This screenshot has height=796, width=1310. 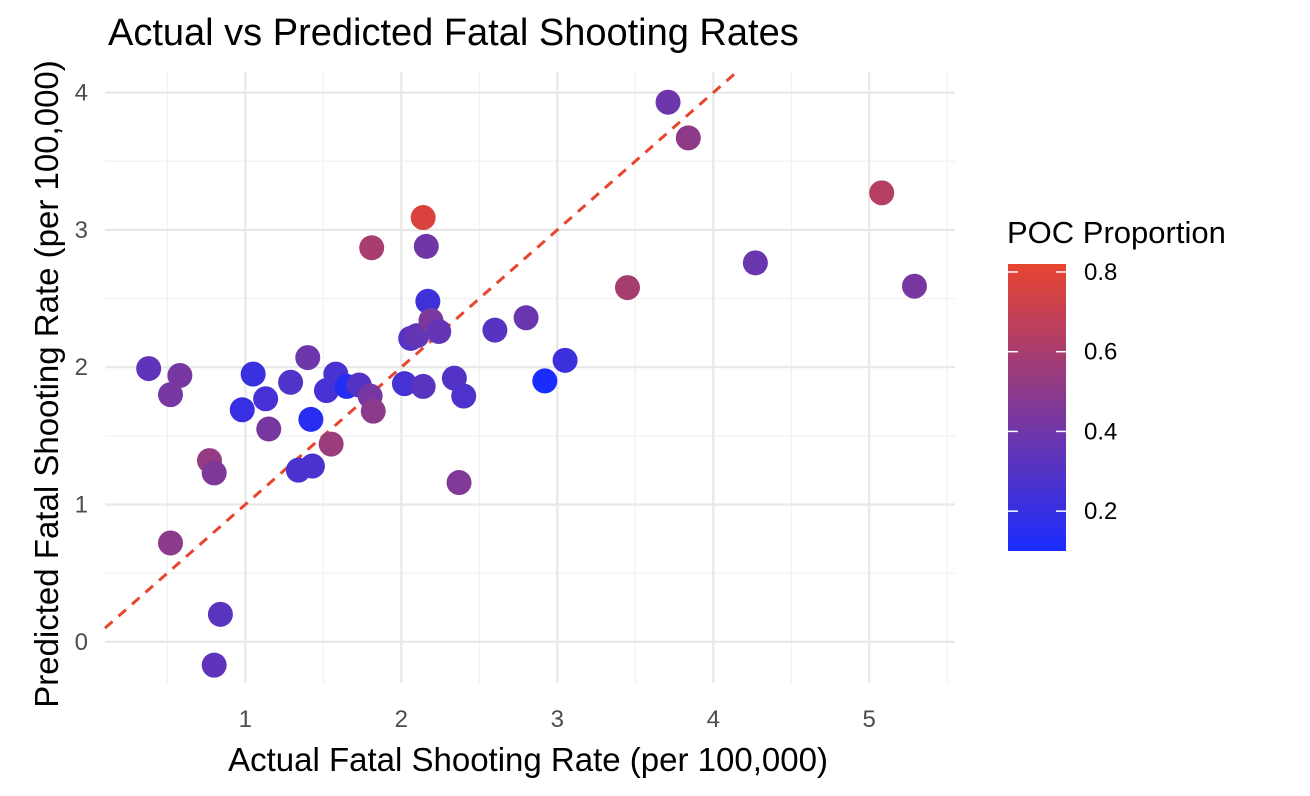 I want to click on legend-color-bar, so click(x=1037, y=407).